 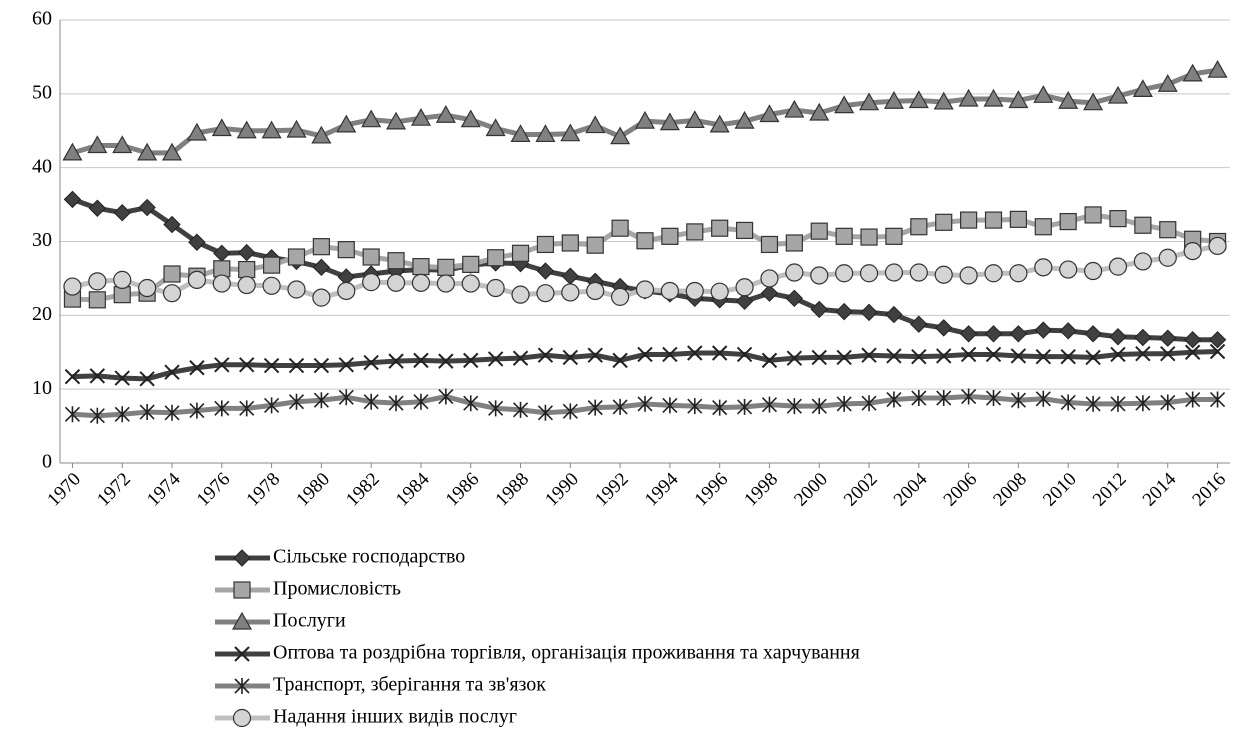 I want to click on x-tick-label: 1978, so click(x=263, y=490).